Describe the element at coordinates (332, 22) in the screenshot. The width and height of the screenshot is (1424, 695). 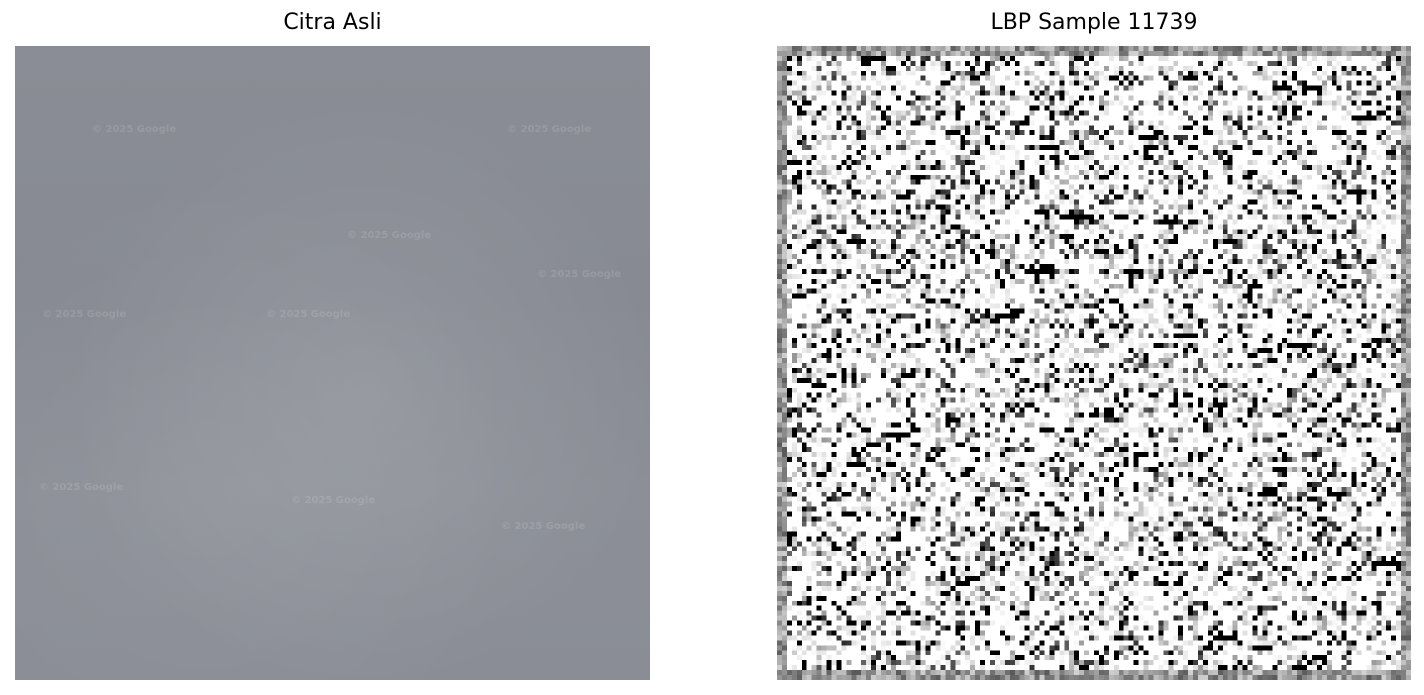
I see `original-image-title: Citra Asli` at that location.